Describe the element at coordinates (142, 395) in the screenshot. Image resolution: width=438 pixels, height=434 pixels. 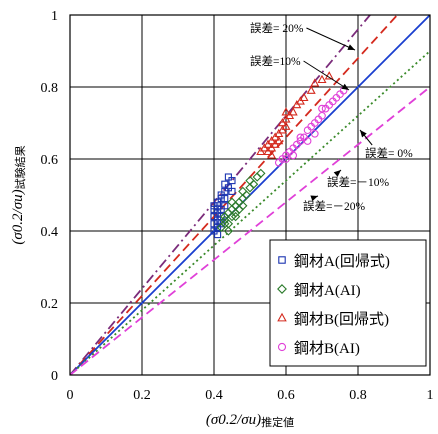
I see `x-tick-label: 0.2` at that location.